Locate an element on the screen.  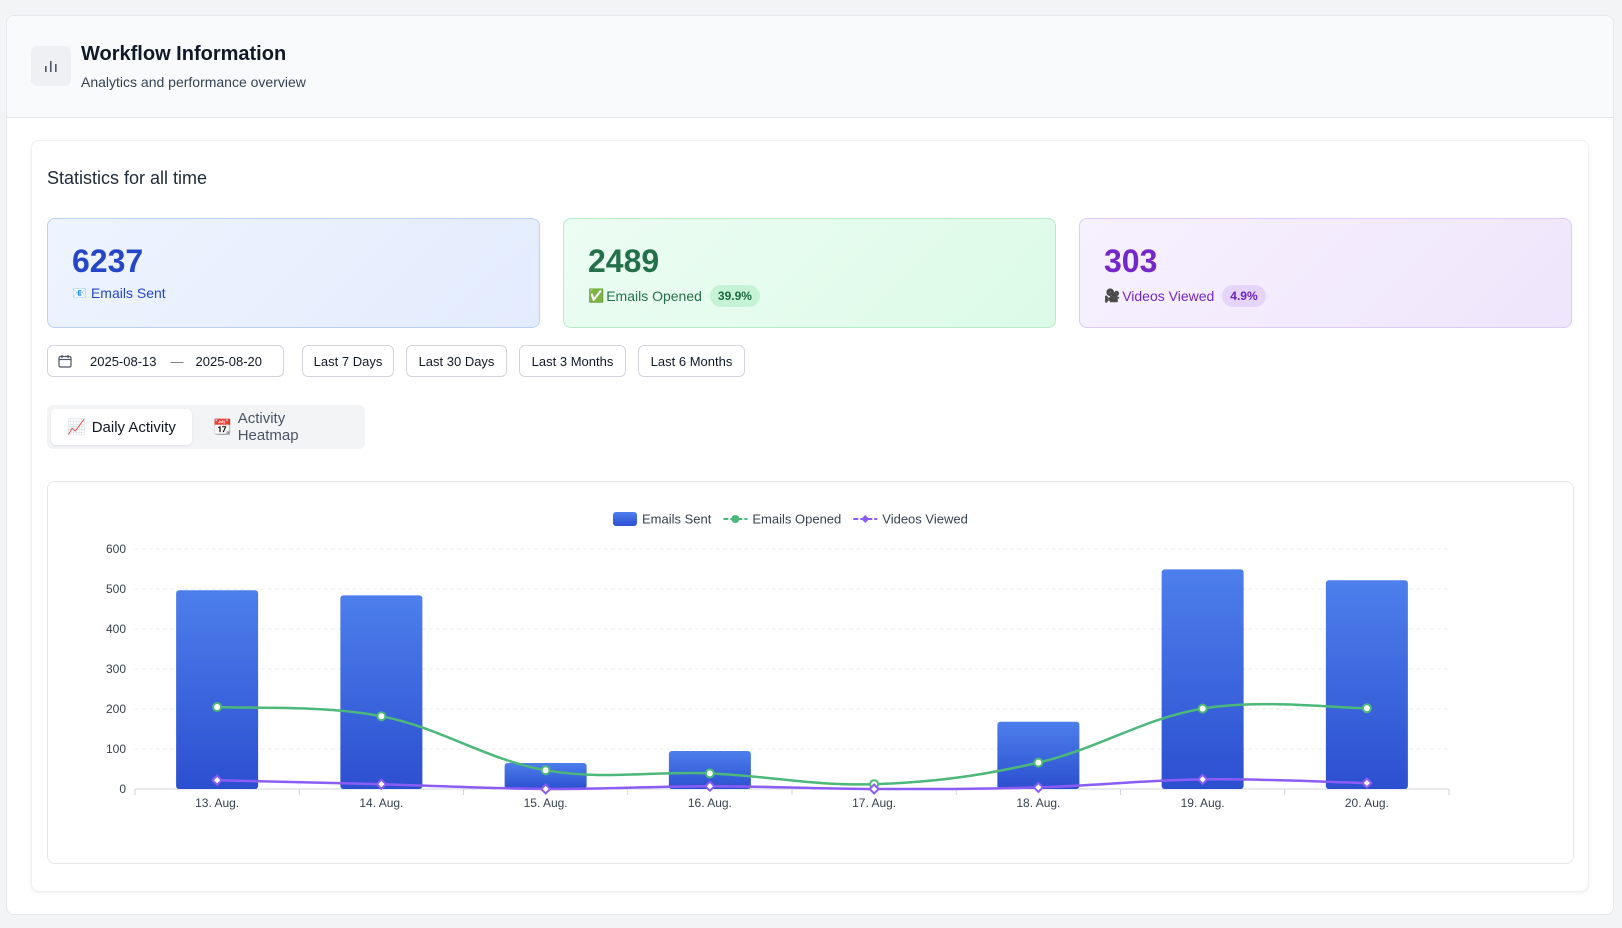
line-videos-viewed is located at coordinates (792, 784).